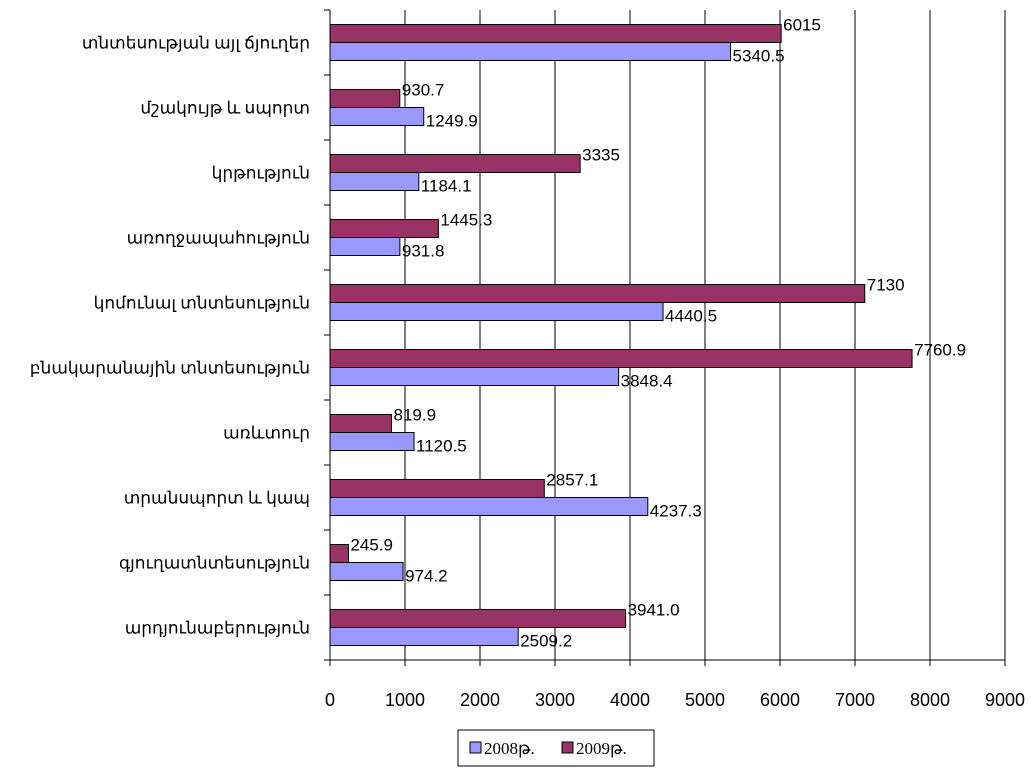 This screenshot has width=1036, height=774. I want to click on data-label-2009: 819.9, so click(414, 415).